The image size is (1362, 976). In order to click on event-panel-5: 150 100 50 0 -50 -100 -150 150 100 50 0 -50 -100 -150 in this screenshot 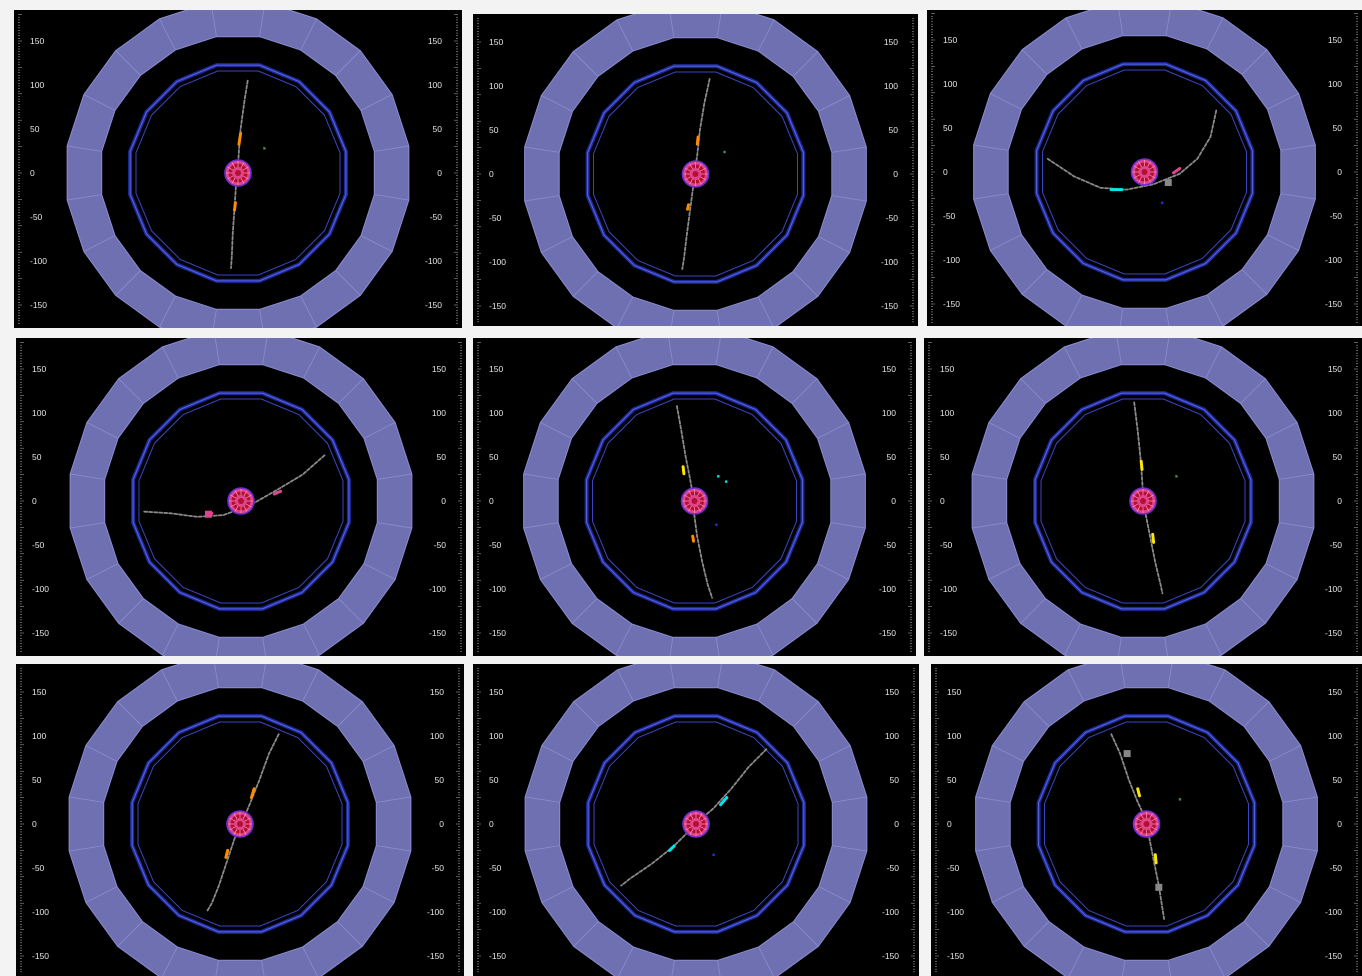, I will do `click(694, 497)`.